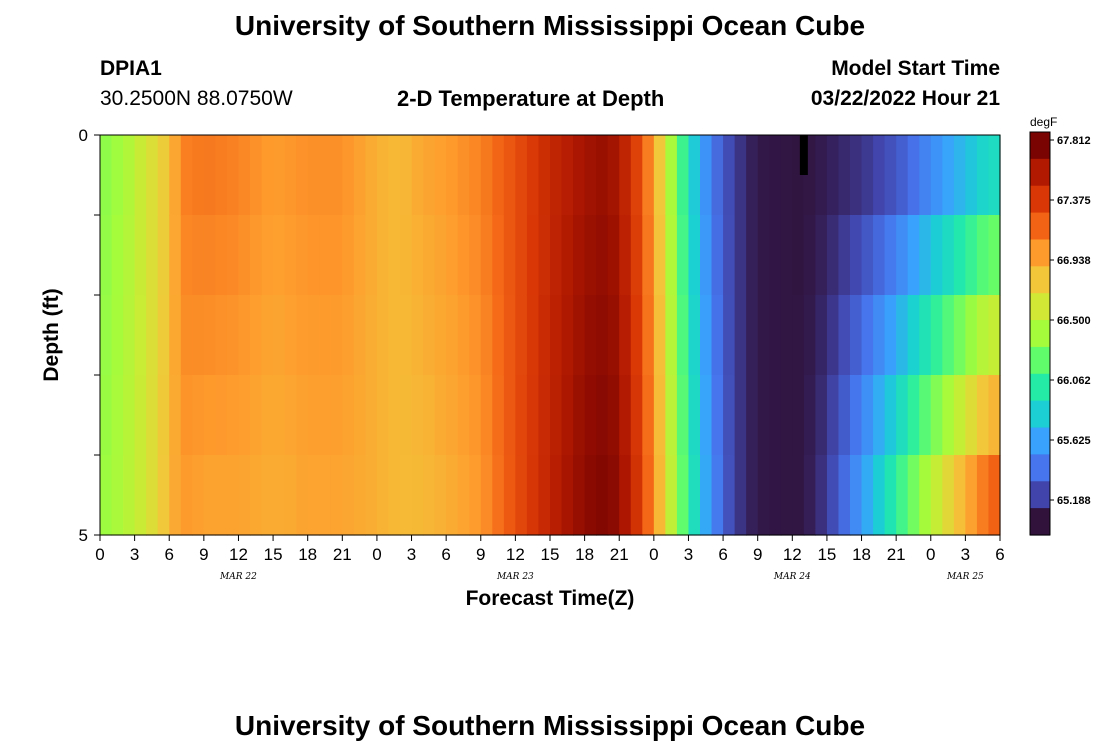 This screenshot has height=750, width=1100. Describe the element at coordinates (550, 554) in the screenshot. I see `x-tick-label: 15` at that location.